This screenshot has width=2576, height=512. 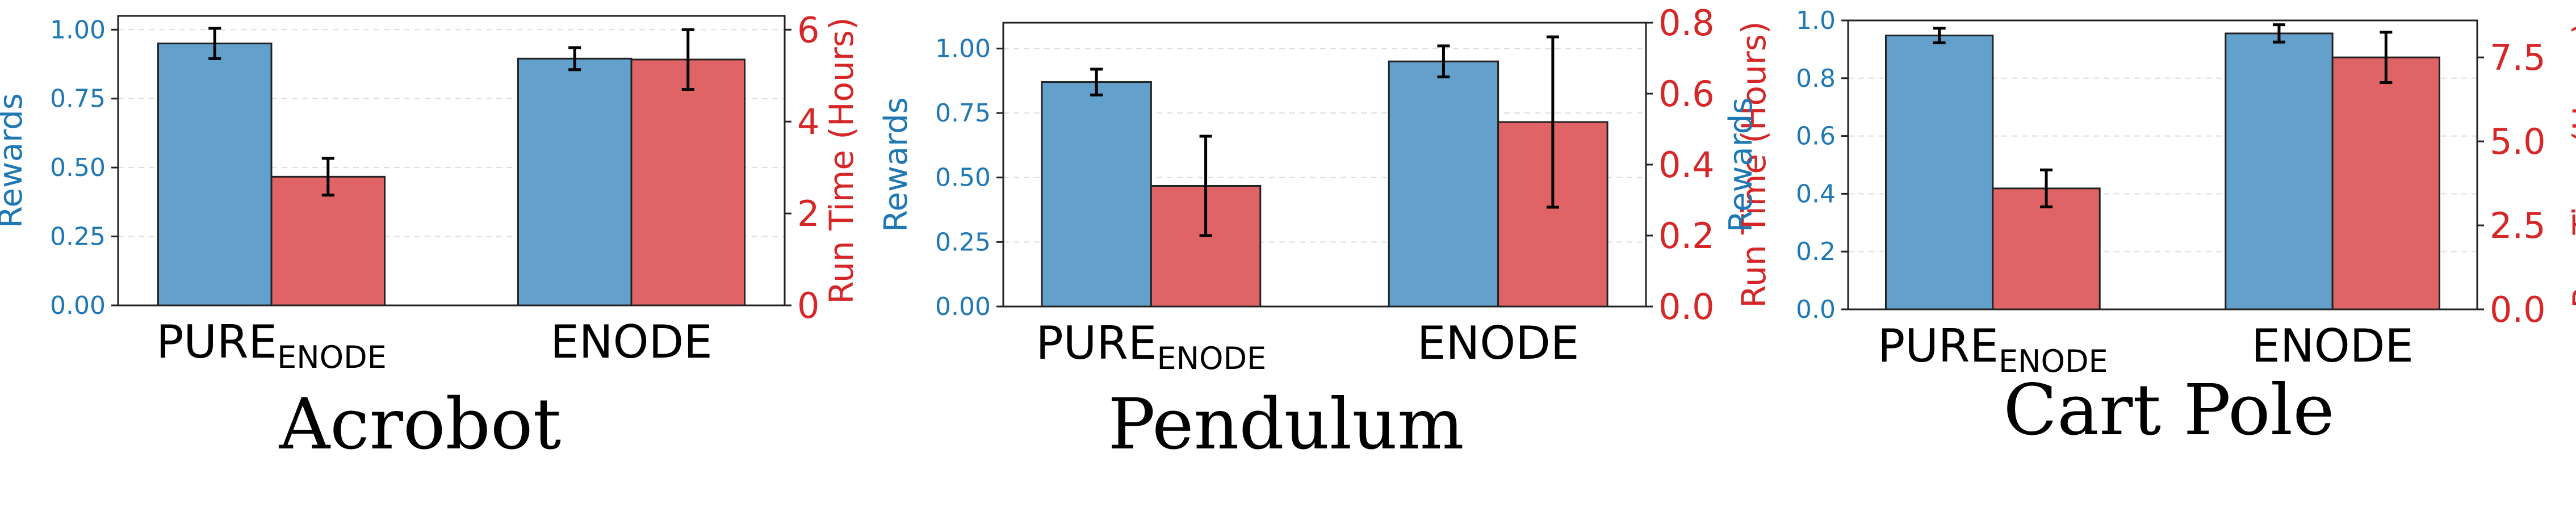 I want to click on y-tick-label-right: 7.5, so click(x=2518, y=57).